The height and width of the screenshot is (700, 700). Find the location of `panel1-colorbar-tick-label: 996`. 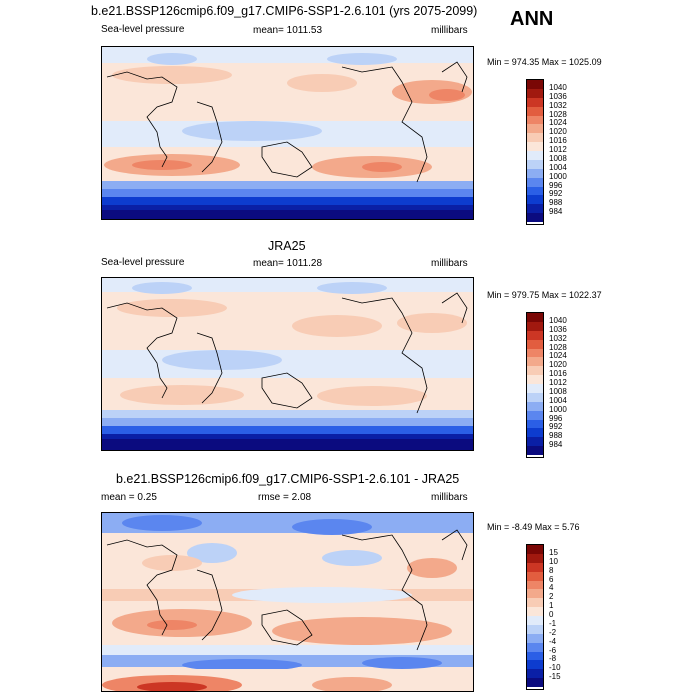

panel1-colorbar-tick-label: 996 is located at coordinates (556, 185).